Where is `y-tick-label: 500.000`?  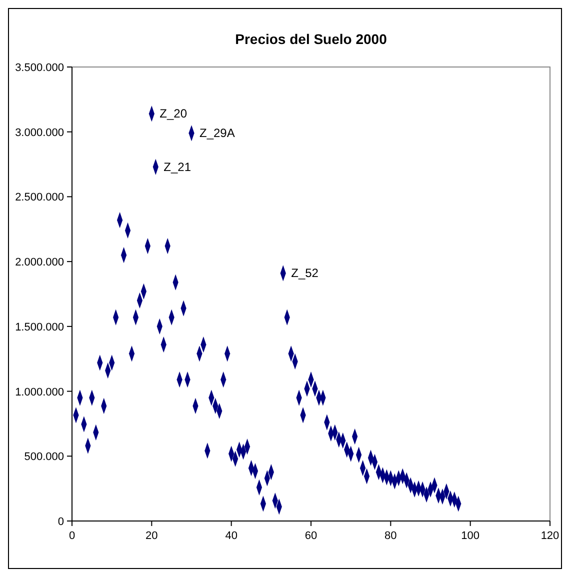 y-tick-label: 500.000 is located at coordinates (44, 457).